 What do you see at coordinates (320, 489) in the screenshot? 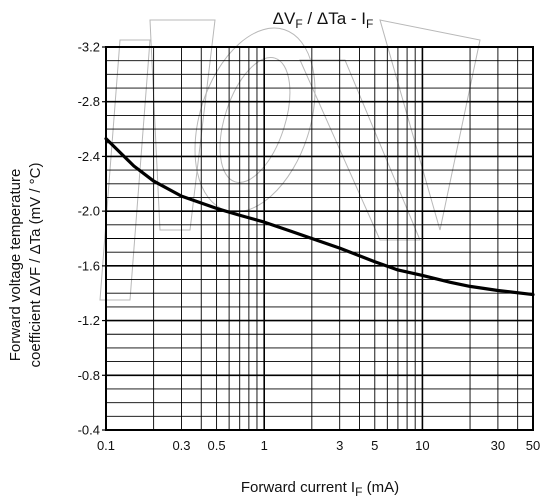
I see `x-axis-label: Forward current IF (mA)` at bounding box center [320, 489].